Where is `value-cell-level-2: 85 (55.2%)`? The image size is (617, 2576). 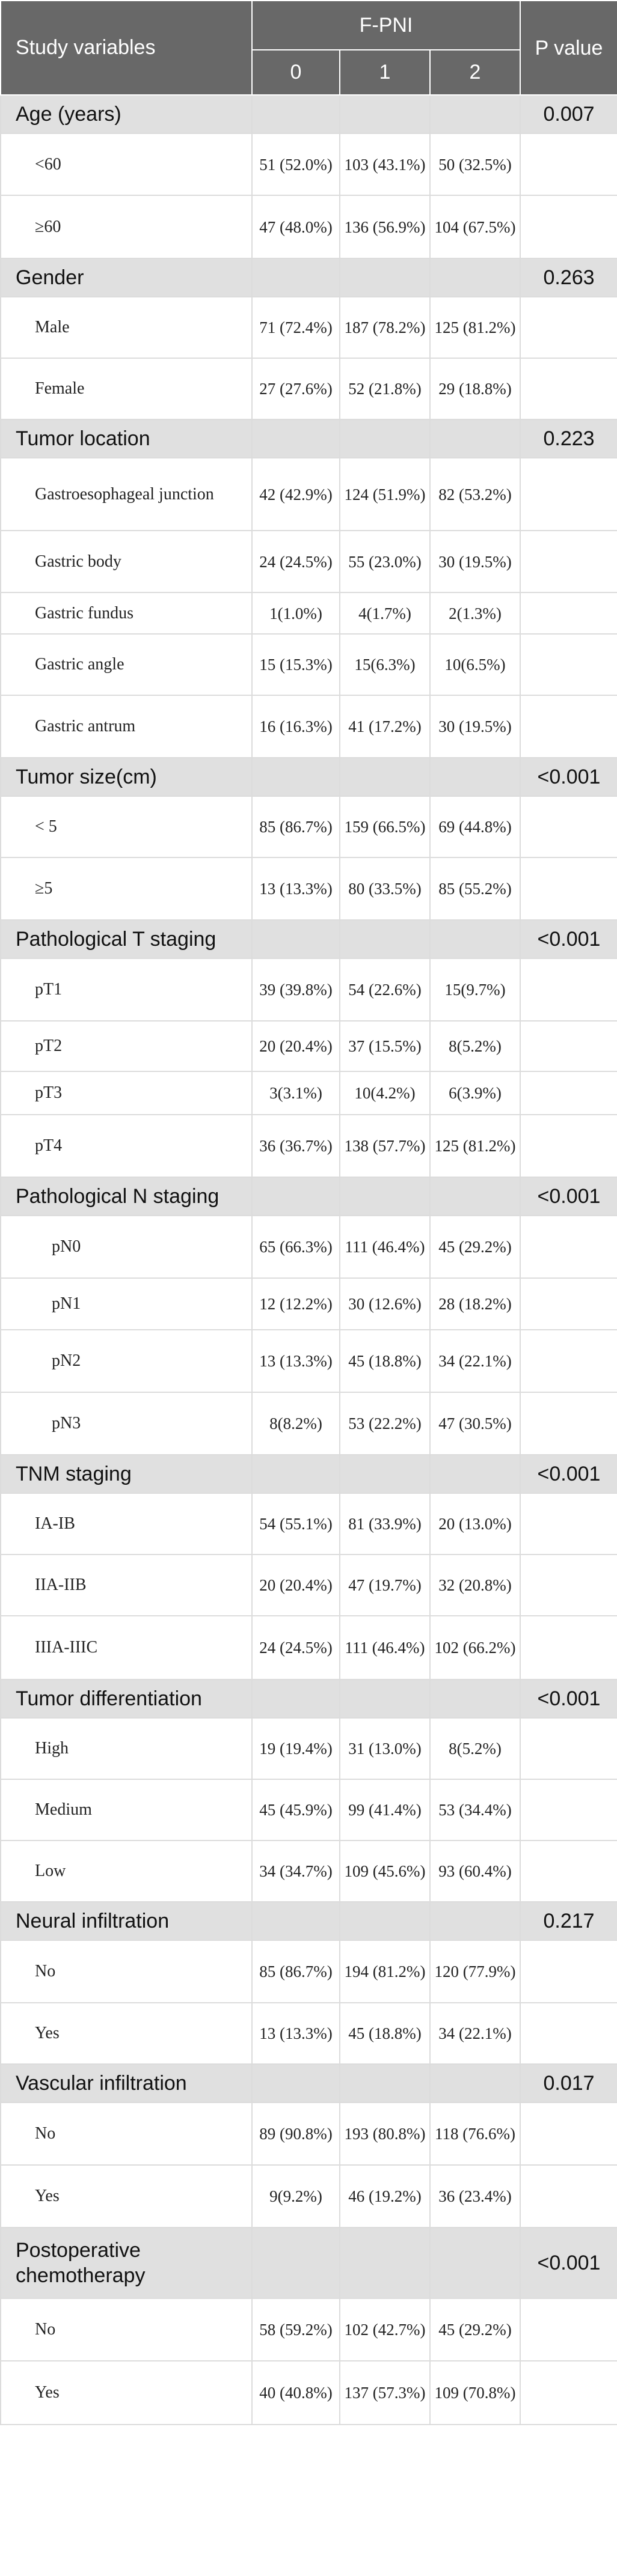
value-cell-level-2: 85 (55.2%) is located at coordinates (475, 889).